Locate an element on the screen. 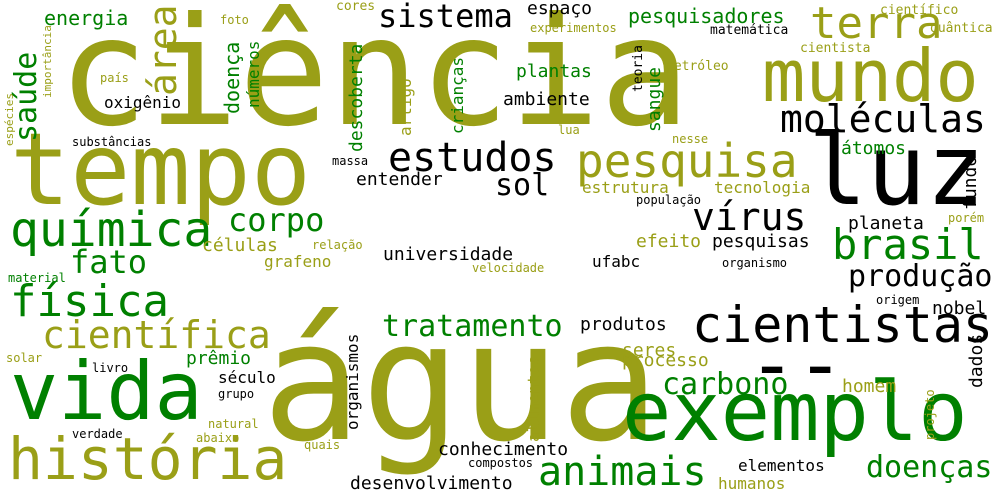 The width and height of the screenshot is (1000, 500). word-criancas: crianças is located at coordinates (457, 95).